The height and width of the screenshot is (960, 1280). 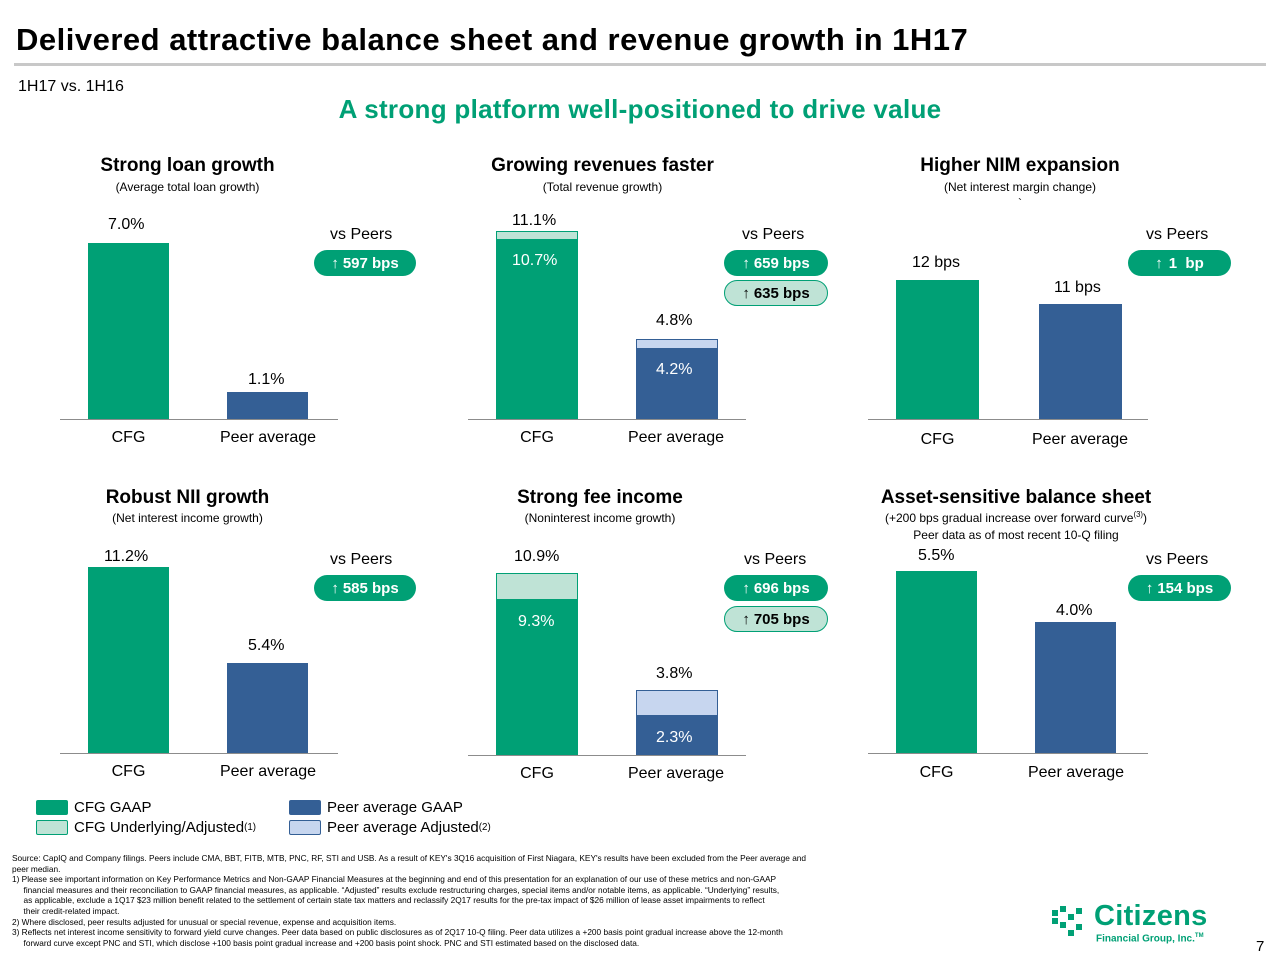 I want to click on loan-peer-value: 1.1%, so click(x=266, y=379).